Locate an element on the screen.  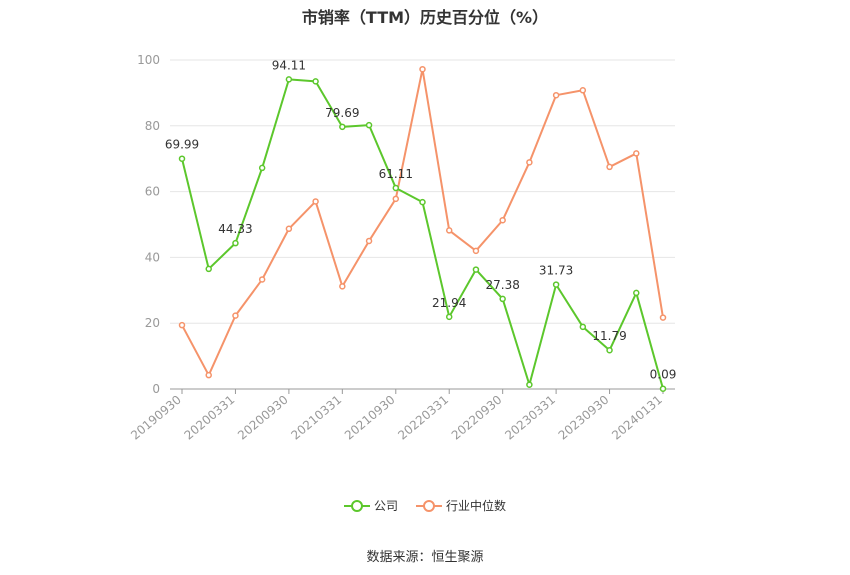
y-tick-label: 80 is located at coordinates (152, 126).